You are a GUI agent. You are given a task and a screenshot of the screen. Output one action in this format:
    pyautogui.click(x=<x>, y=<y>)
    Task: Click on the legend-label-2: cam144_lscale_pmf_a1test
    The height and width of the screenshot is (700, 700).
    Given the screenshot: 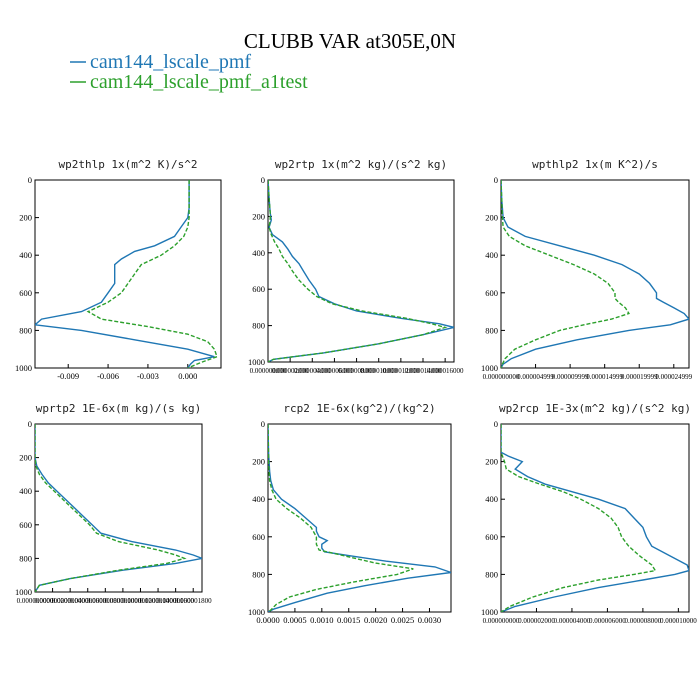 What is the action you would take?
    pyautogui.click(x=199, y=82)
    